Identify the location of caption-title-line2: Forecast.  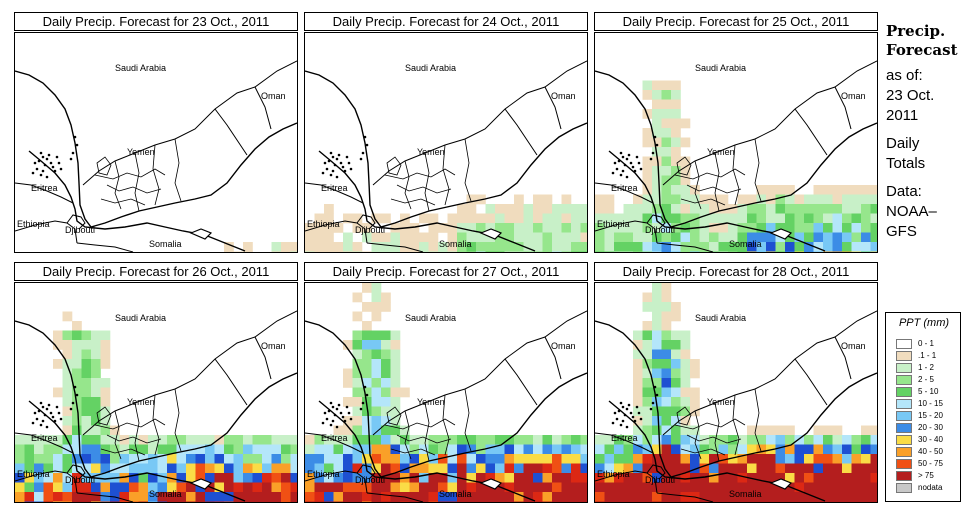
(922, 50).